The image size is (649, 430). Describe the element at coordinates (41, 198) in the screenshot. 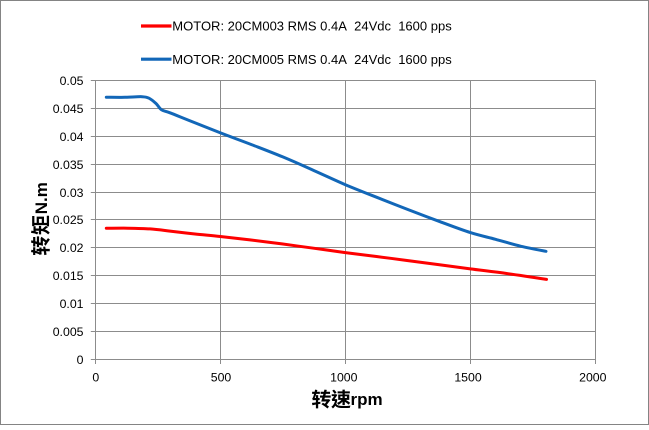

I see `svg-text: N.m` at that location.